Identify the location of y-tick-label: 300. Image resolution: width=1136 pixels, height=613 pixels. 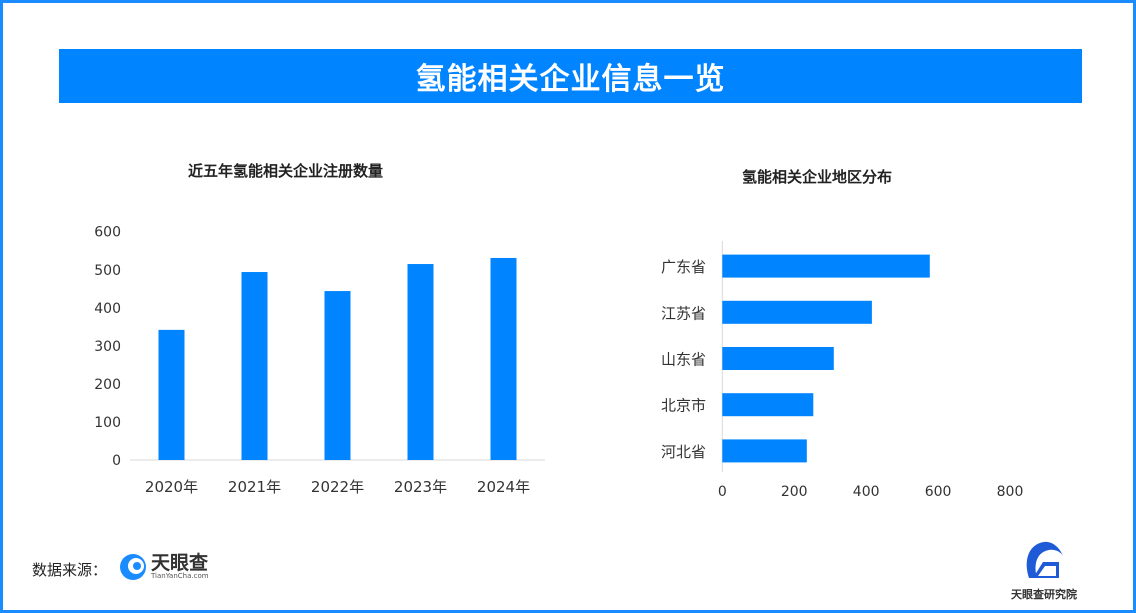
(107, 347).